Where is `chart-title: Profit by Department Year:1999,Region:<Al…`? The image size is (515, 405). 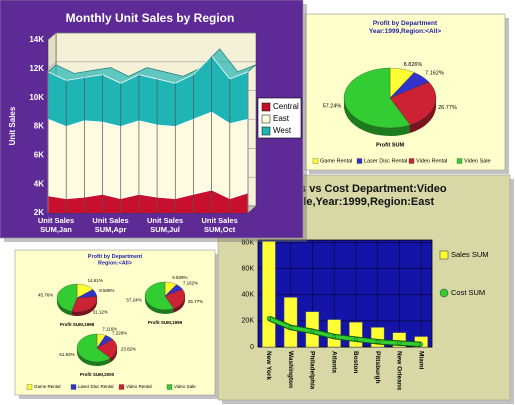
chart-title: Profit by Department Year:1999,Region:<Al… is located at coordinates (405, 27).